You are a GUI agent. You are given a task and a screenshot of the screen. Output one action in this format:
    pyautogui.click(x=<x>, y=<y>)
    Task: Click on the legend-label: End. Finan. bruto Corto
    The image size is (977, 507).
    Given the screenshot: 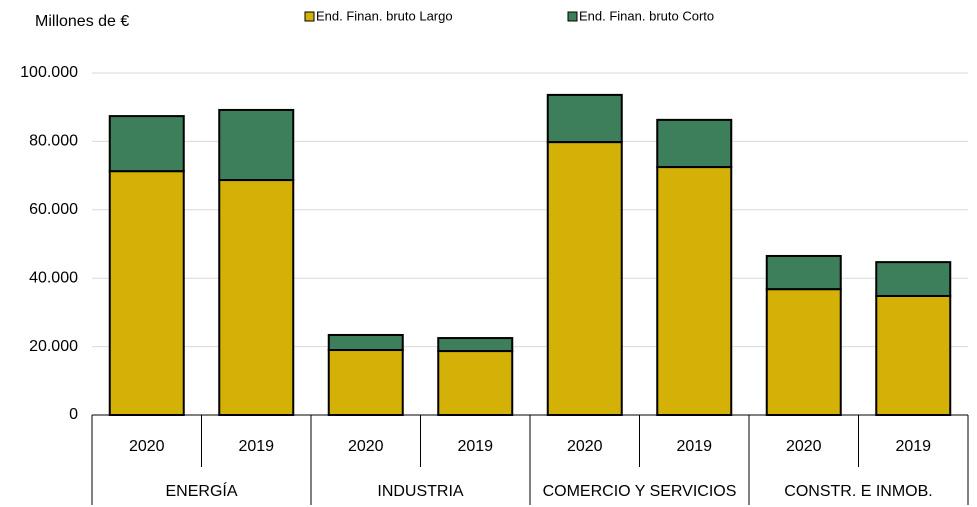 What is the action you would take?
    pyautogui.click(x=646, y=15)
    